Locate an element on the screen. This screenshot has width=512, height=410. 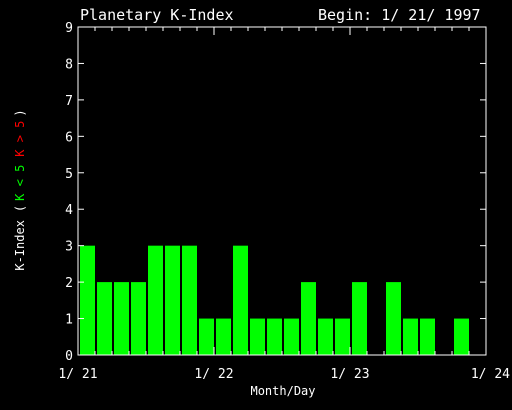
y-tick-label: 1 is located at coordinates (69, 320).